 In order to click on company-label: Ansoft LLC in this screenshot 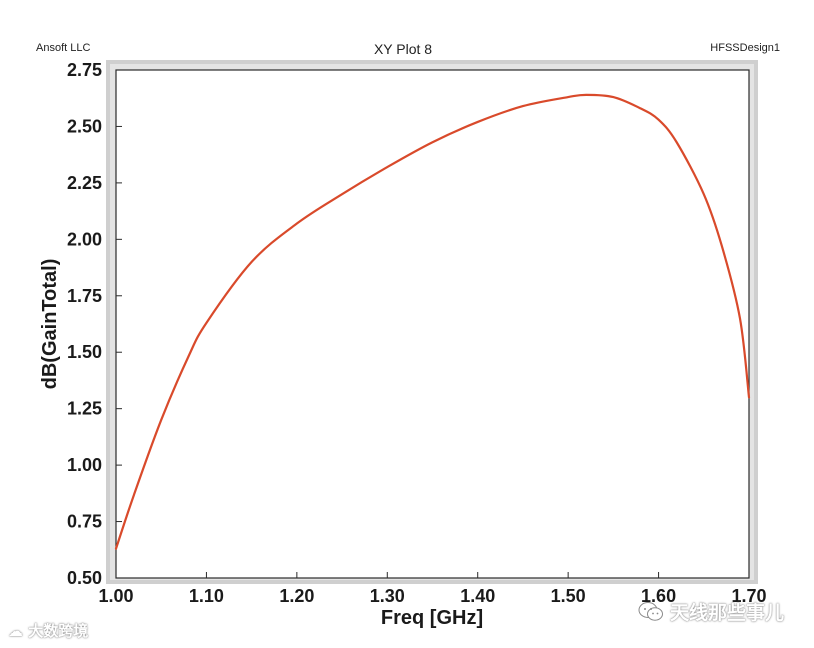, I will do `click(63, 48)`.